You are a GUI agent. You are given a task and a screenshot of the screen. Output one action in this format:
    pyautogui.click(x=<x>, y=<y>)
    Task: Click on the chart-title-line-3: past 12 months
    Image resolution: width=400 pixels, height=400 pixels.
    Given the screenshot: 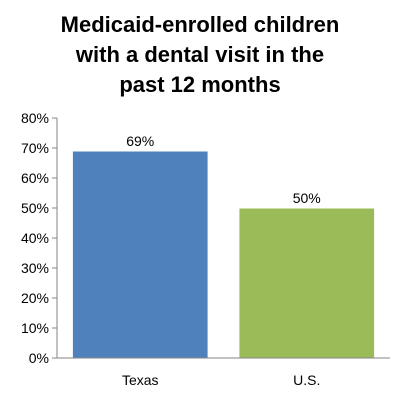 What is the action you would take?
    pyautogui.click(x=200, y=84)
    